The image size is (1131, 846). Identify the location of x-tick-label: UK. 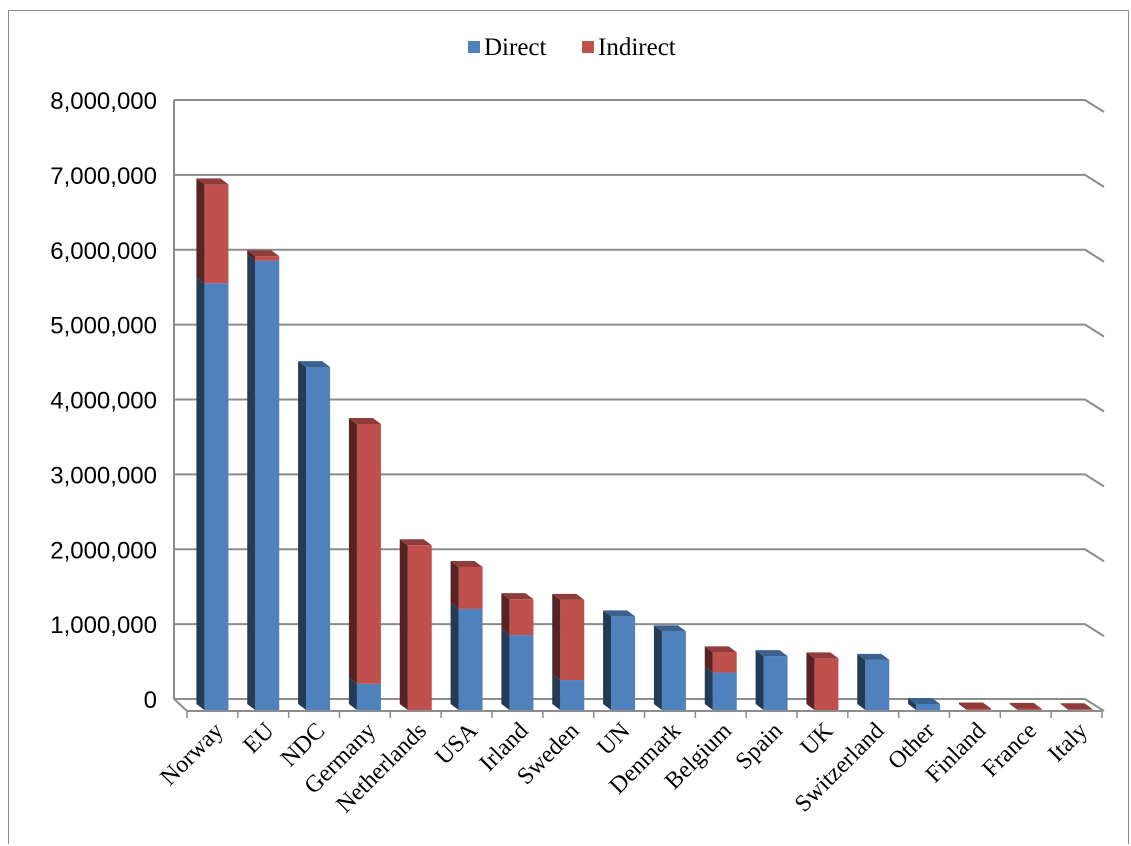
(817, 738).